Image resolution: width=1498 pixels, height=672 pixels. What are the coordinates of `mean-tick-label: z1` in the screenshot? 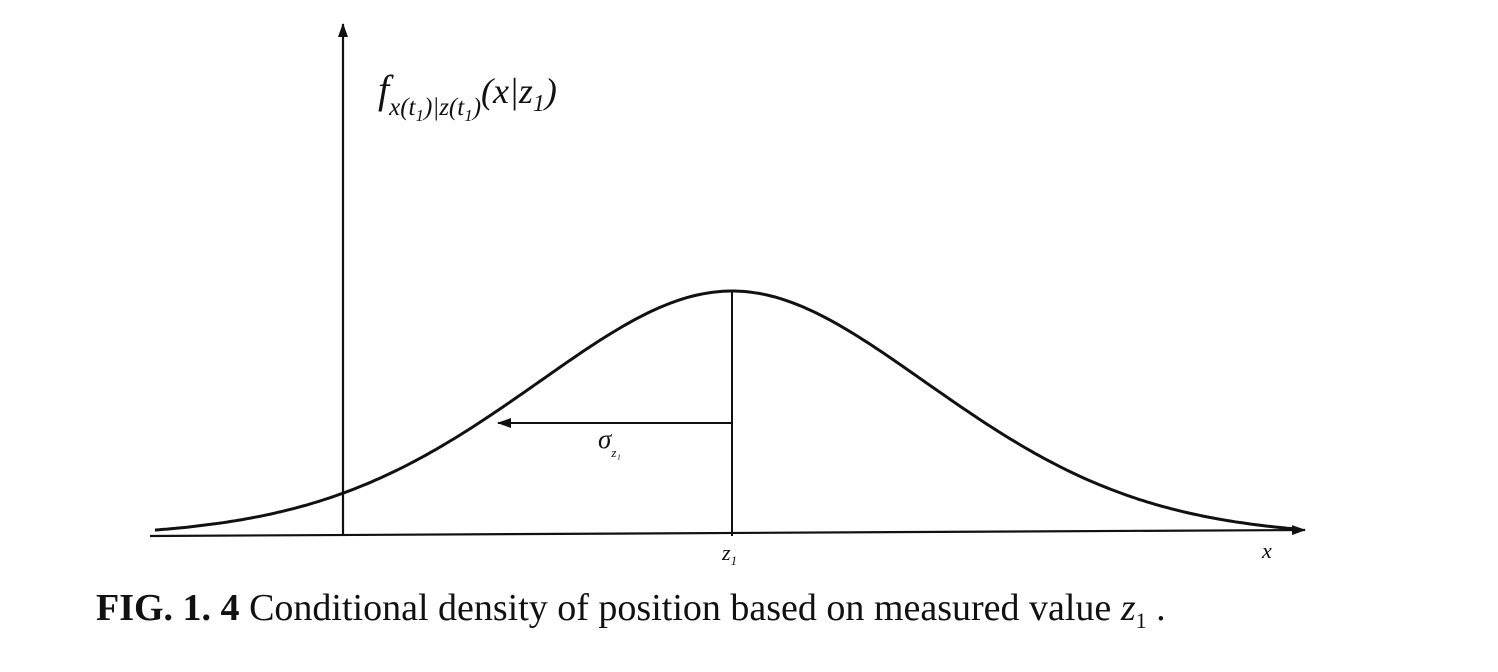 It's located at (730, 554).